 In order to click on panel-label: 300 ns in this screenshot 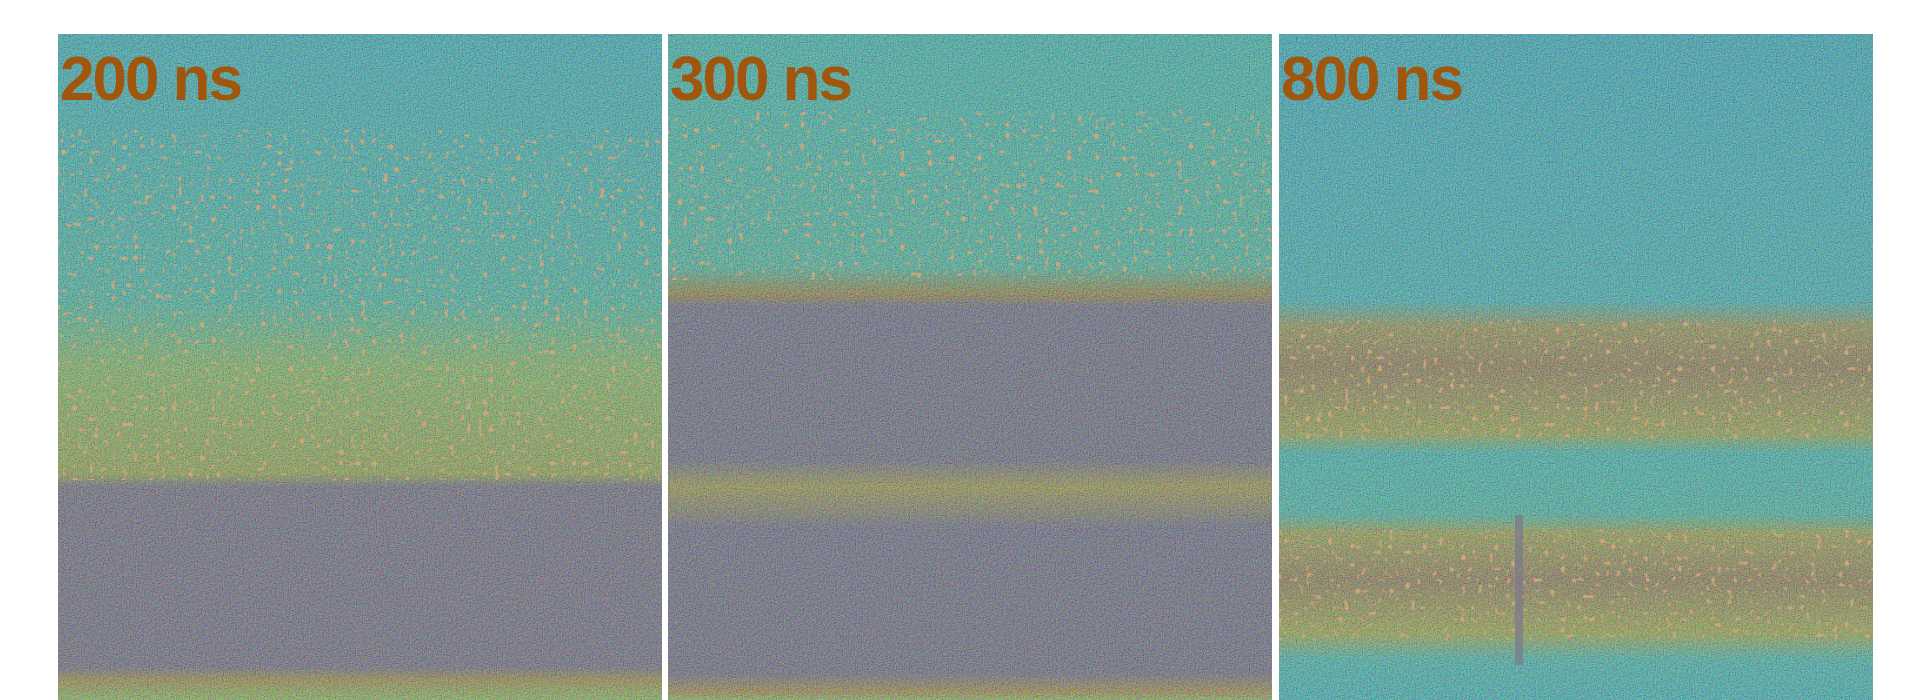, I will do `click(760, 79)`.